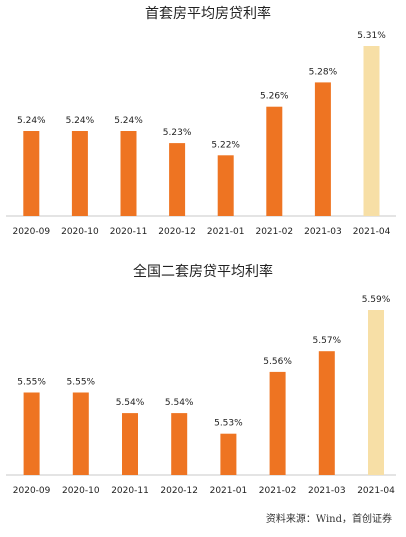 The image size is (406, 537). I want to click on value-label-2020-10: 5.55%, so click(81, 383).